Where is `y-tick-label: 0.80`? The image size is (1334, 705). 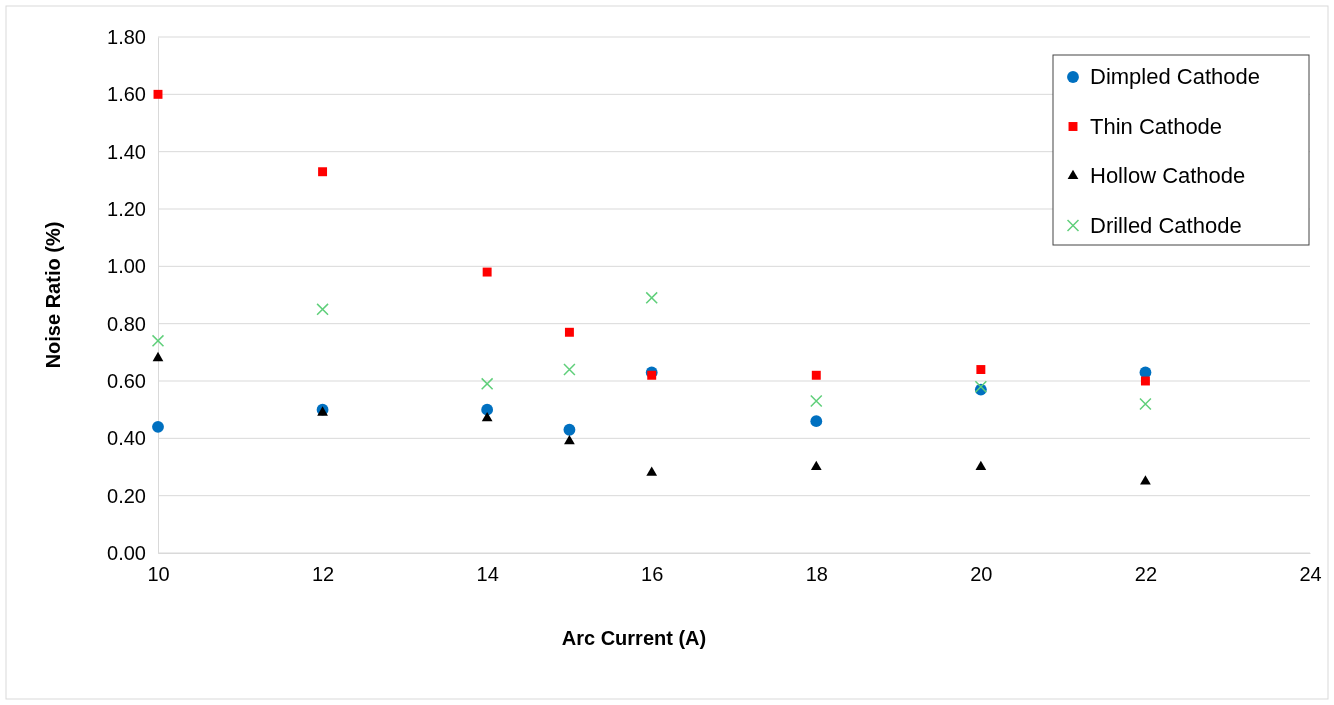 y-tick-label: 0.80 is located at coordinates (126, 323).